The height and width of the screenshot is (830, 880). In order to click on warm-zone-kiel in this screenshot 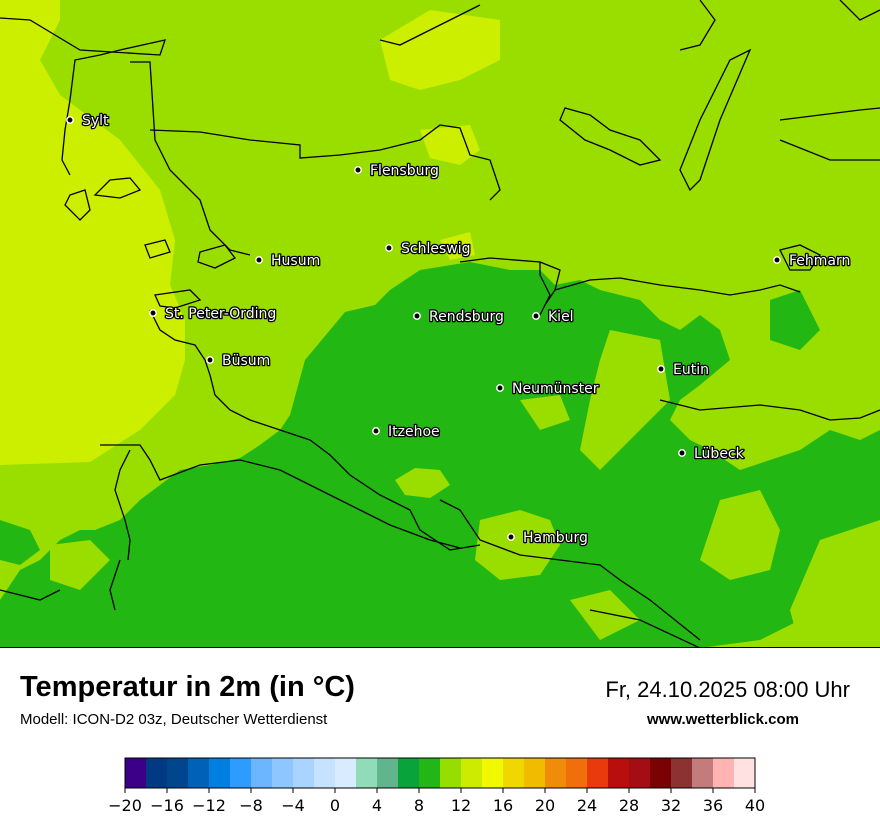, I will do `click(457, 246)`.